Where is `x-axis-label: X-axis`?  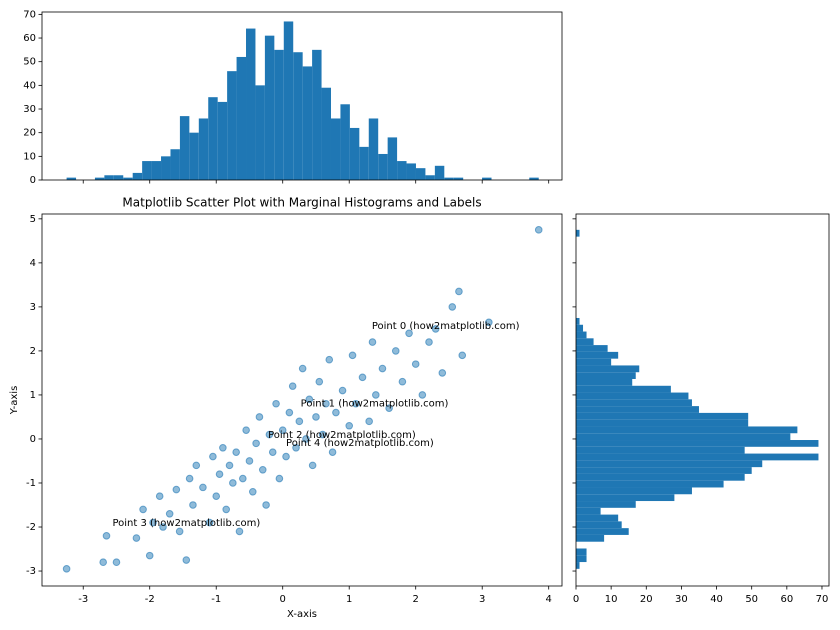
x-axis-label: X-axis is located at coordinates (302, 614).